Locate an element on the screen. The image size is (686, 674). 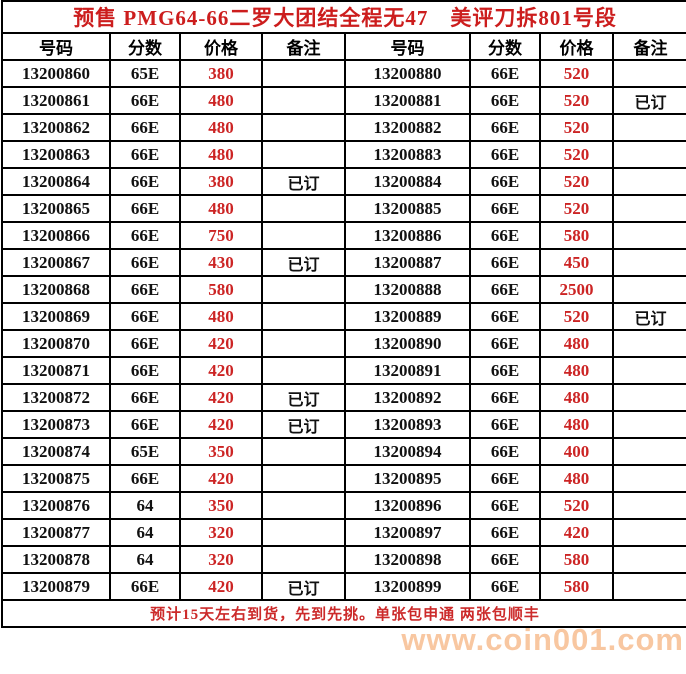
table-row: 13200868 66E 580 13200888 66E 2500 is located at coordinates (343, 289).